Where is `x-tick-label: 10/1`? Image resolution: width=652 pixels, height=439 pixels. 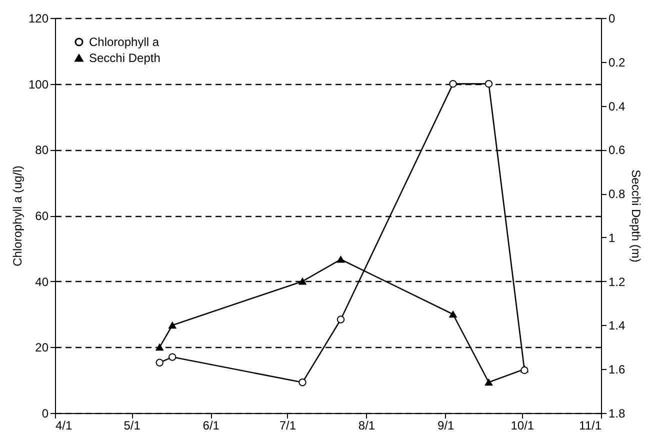
x-tick-label: 10/1 is located at coordinates (522, 425).